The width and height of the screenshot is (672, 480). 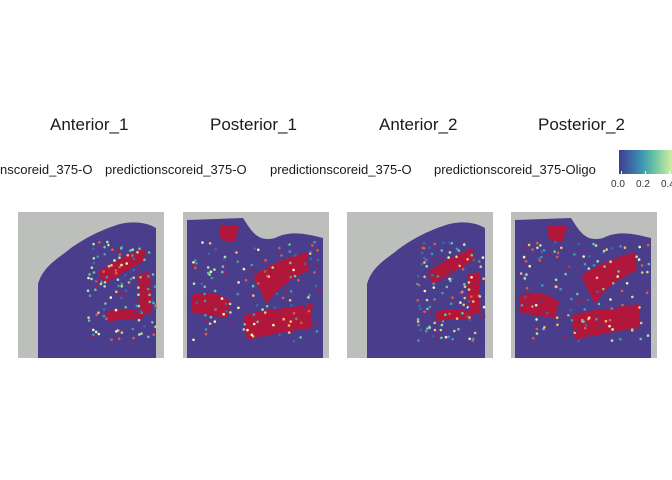 I want to click on panel-title-3: Anterior_2, so click(x=418, y=124).